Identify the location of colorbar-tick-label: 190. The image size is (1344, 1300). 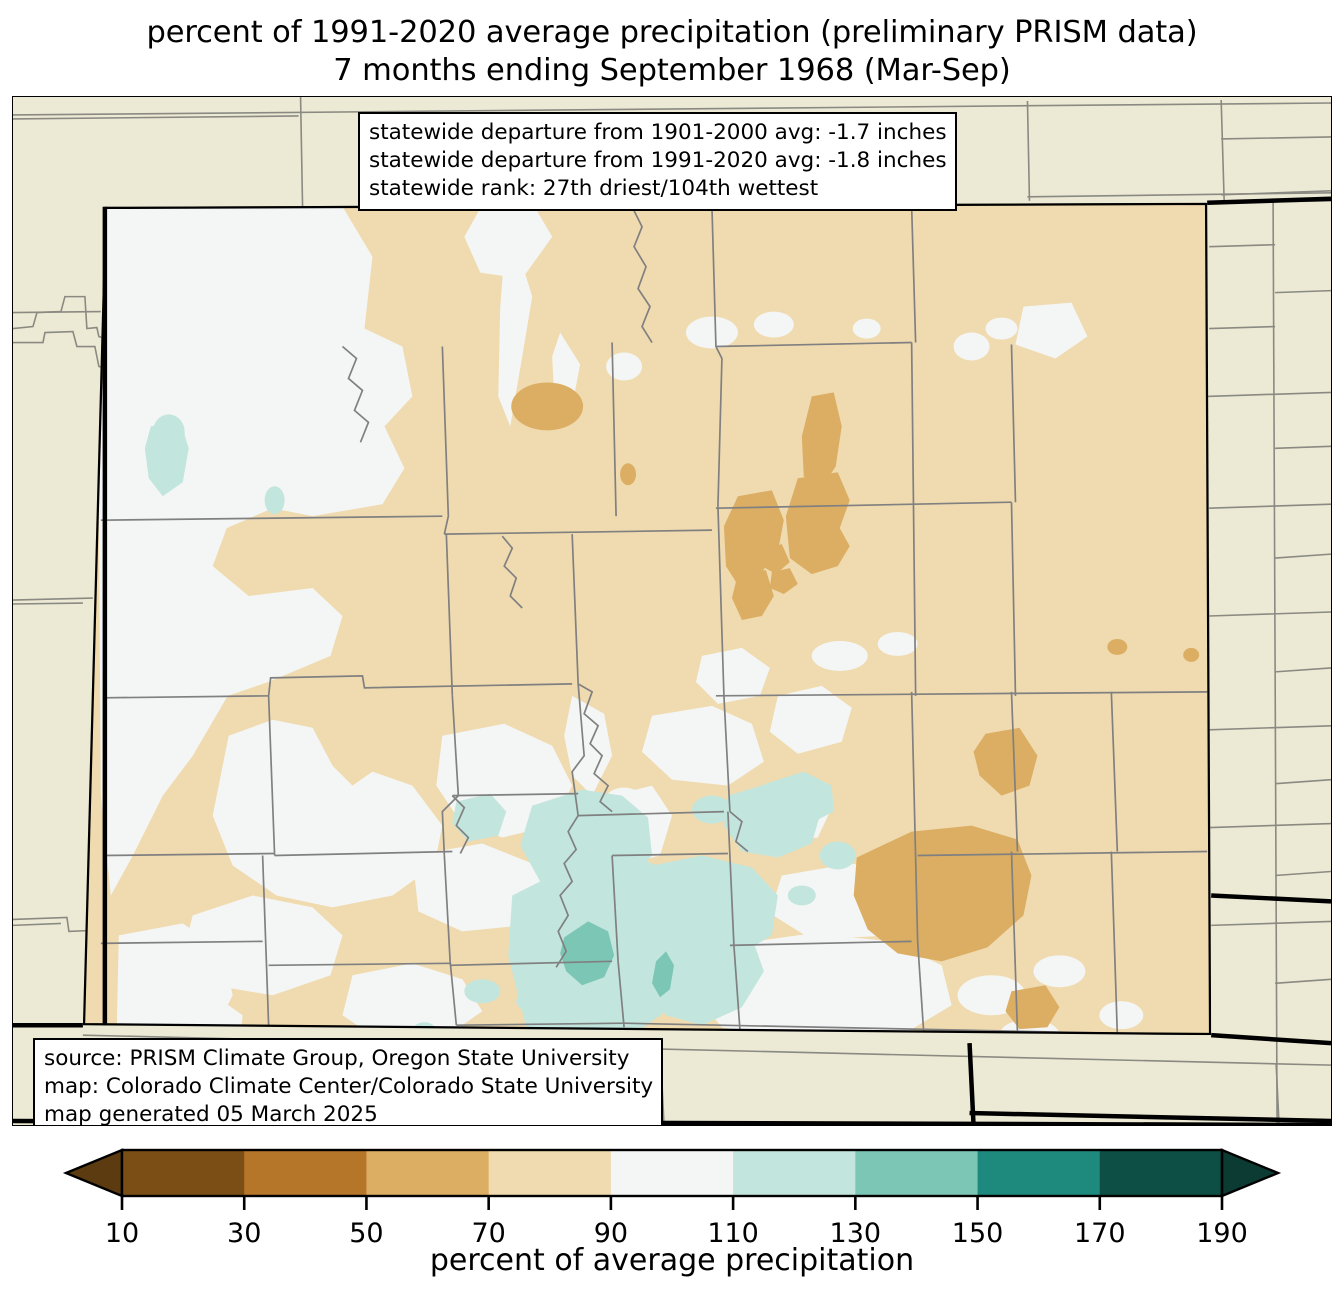
(1222, 1233).